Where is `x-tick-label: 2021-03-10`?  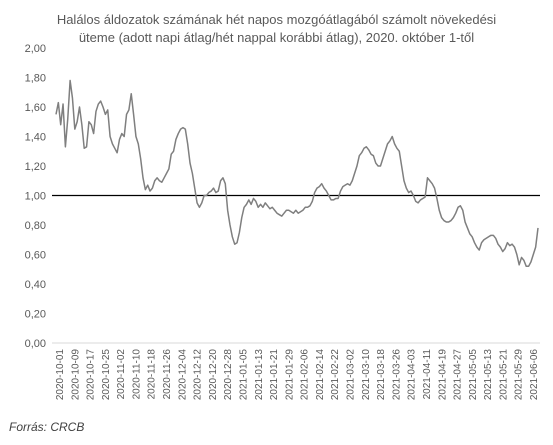 x-tick-label: 2021-03-10 is located at coordinates (366, 375).